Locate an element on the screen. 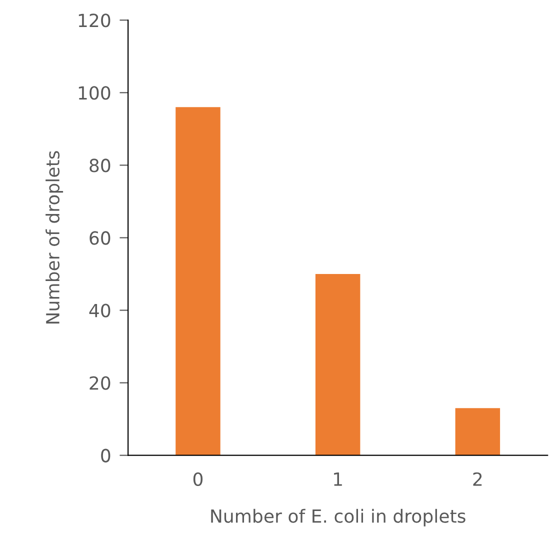  y-tick-label: 40 is located at coordinates (99, 311).